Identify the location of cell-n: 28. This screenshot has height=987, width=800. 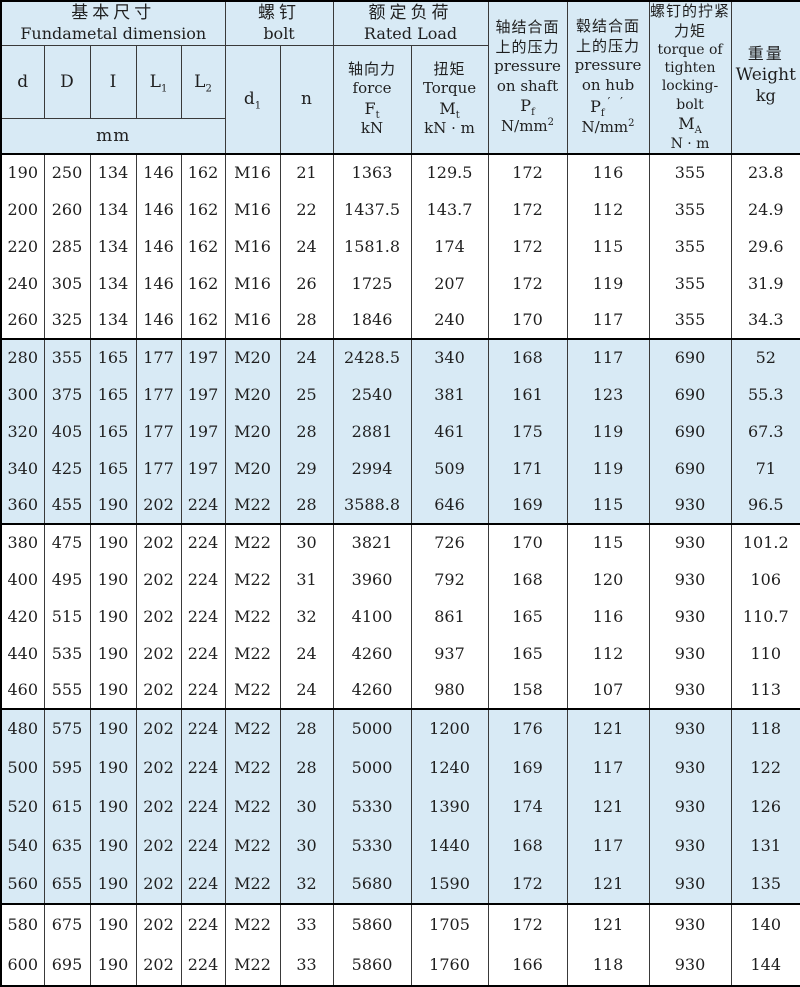
(306, 727).